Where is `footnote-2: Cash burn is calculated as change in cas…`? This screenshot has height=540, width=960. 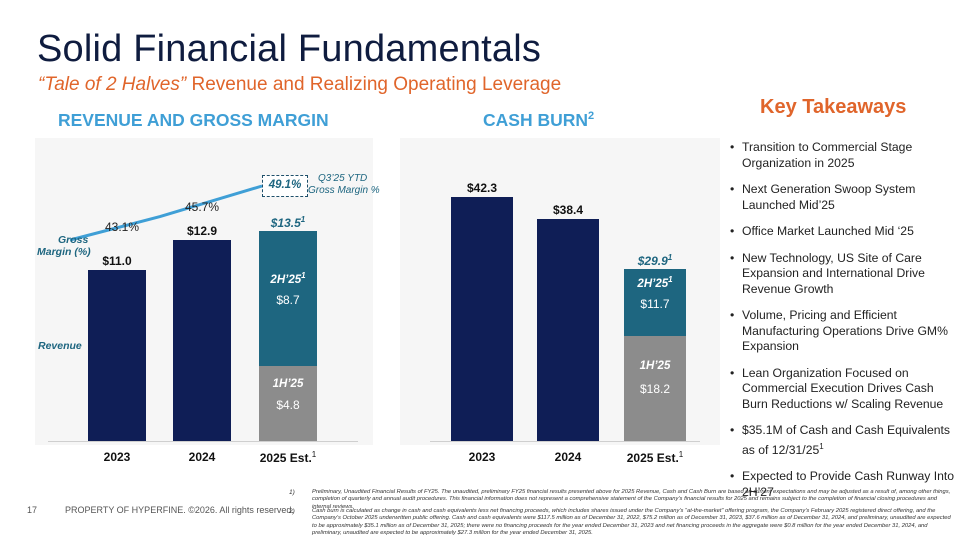 footnote-2: Cash burn is calculated as change in cas… is located at coordinates (631, 522).